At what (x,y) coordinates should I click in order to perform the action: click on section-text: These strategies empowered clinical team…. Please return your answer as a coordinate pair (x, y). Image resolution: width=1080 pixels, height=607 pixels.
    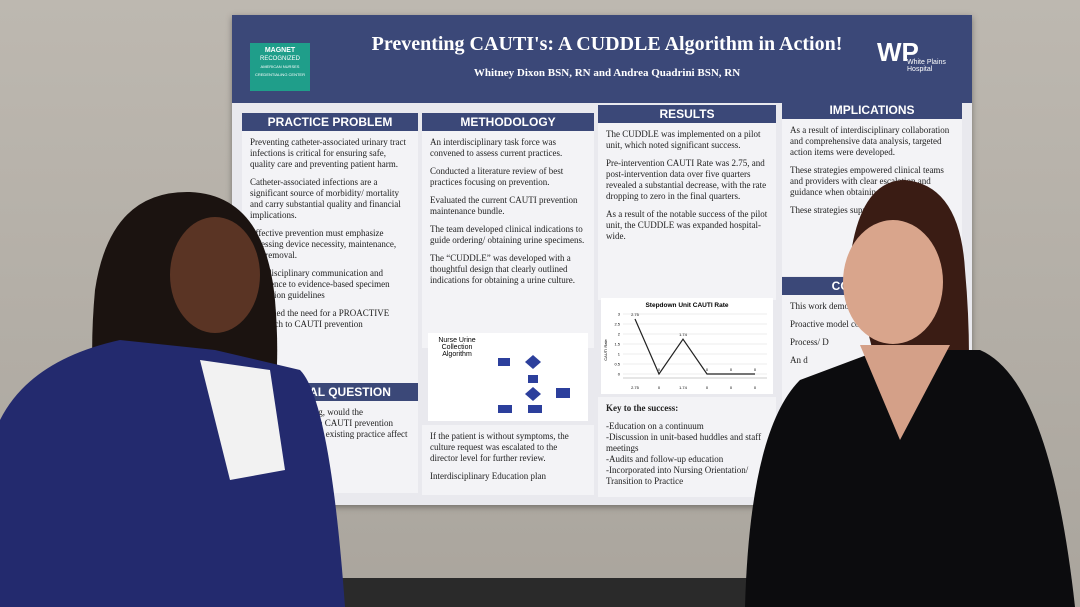
    Looking at the image, I should click on (867, 181).